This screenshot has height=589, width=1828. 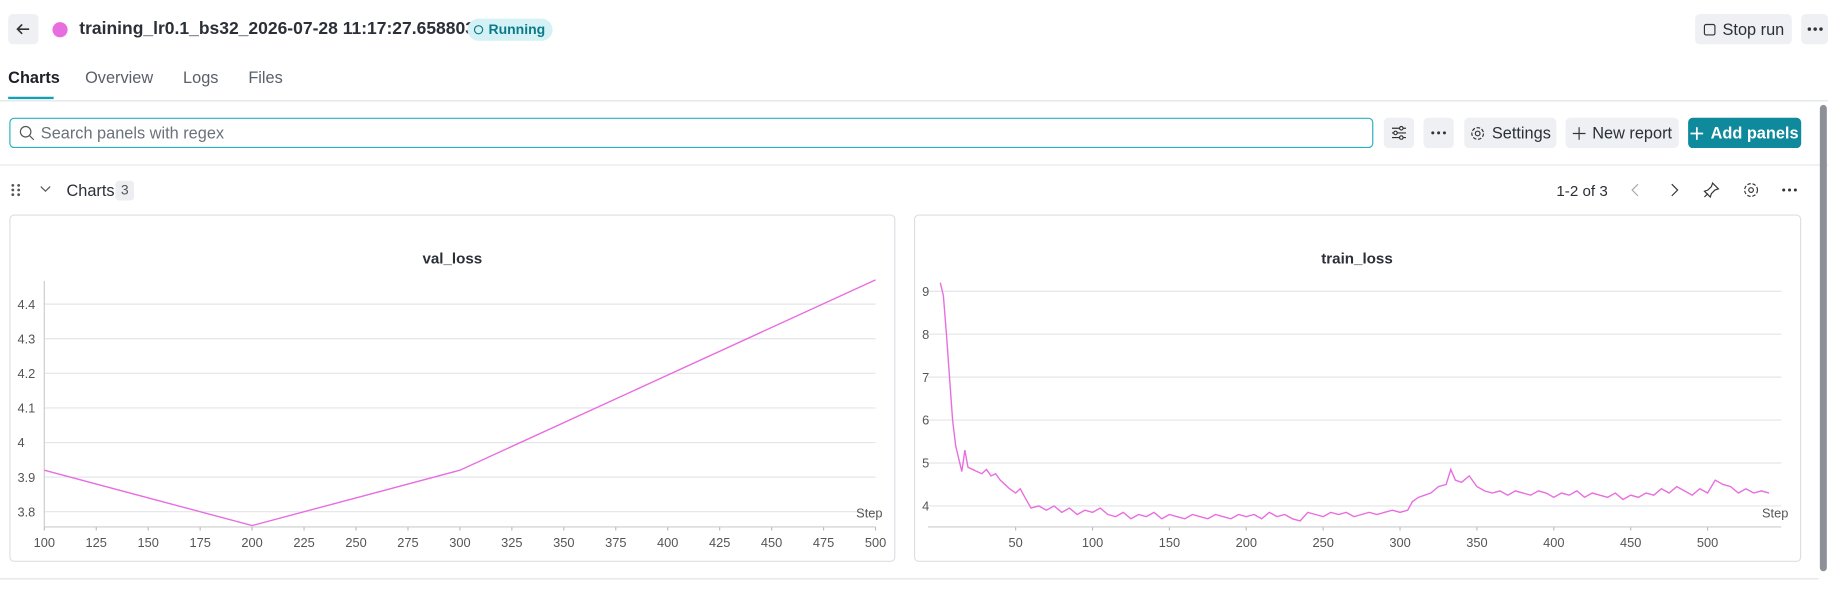 I want to click on section-title: Charts, so click(x=90, y=190).